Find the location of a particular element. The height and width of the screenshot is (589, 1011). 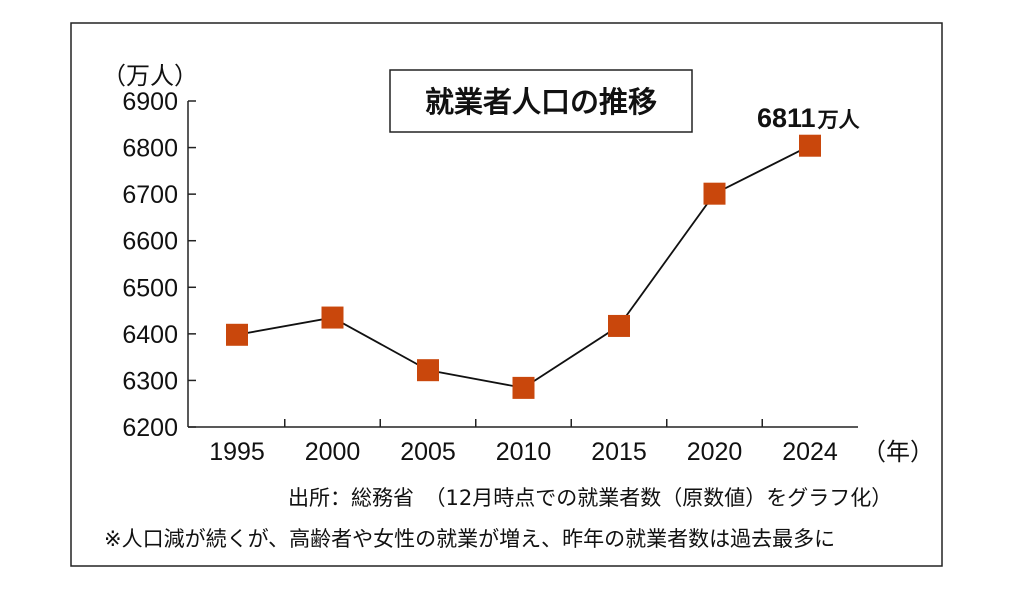

x-tick-label: 2015 is located at coordinates (619, 452).